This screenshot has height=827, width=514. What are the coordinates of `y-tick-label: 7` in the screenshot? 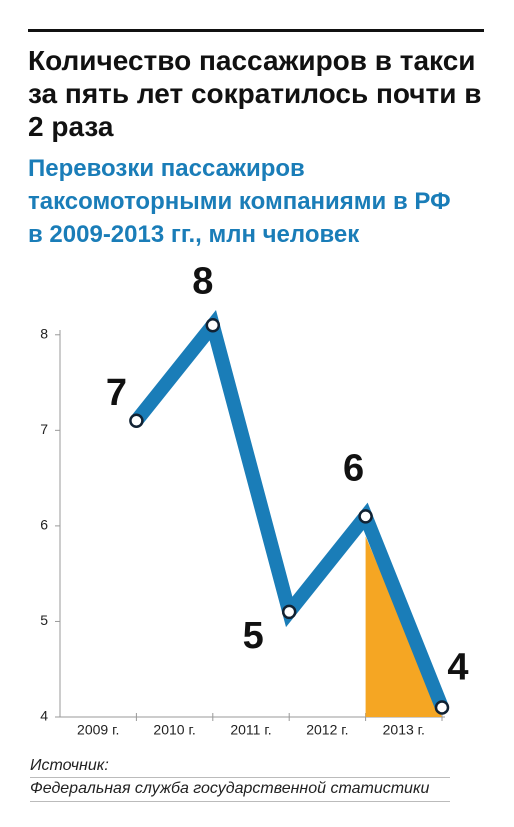 It's located at (44, 429).